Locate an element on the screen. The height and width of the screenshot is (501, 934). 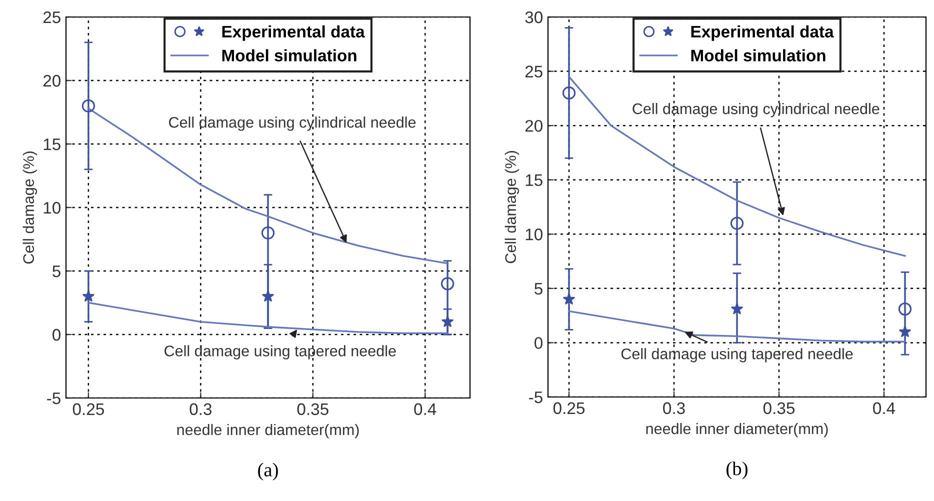
y-tick-label: 30 is located at coordinates (533, 17).